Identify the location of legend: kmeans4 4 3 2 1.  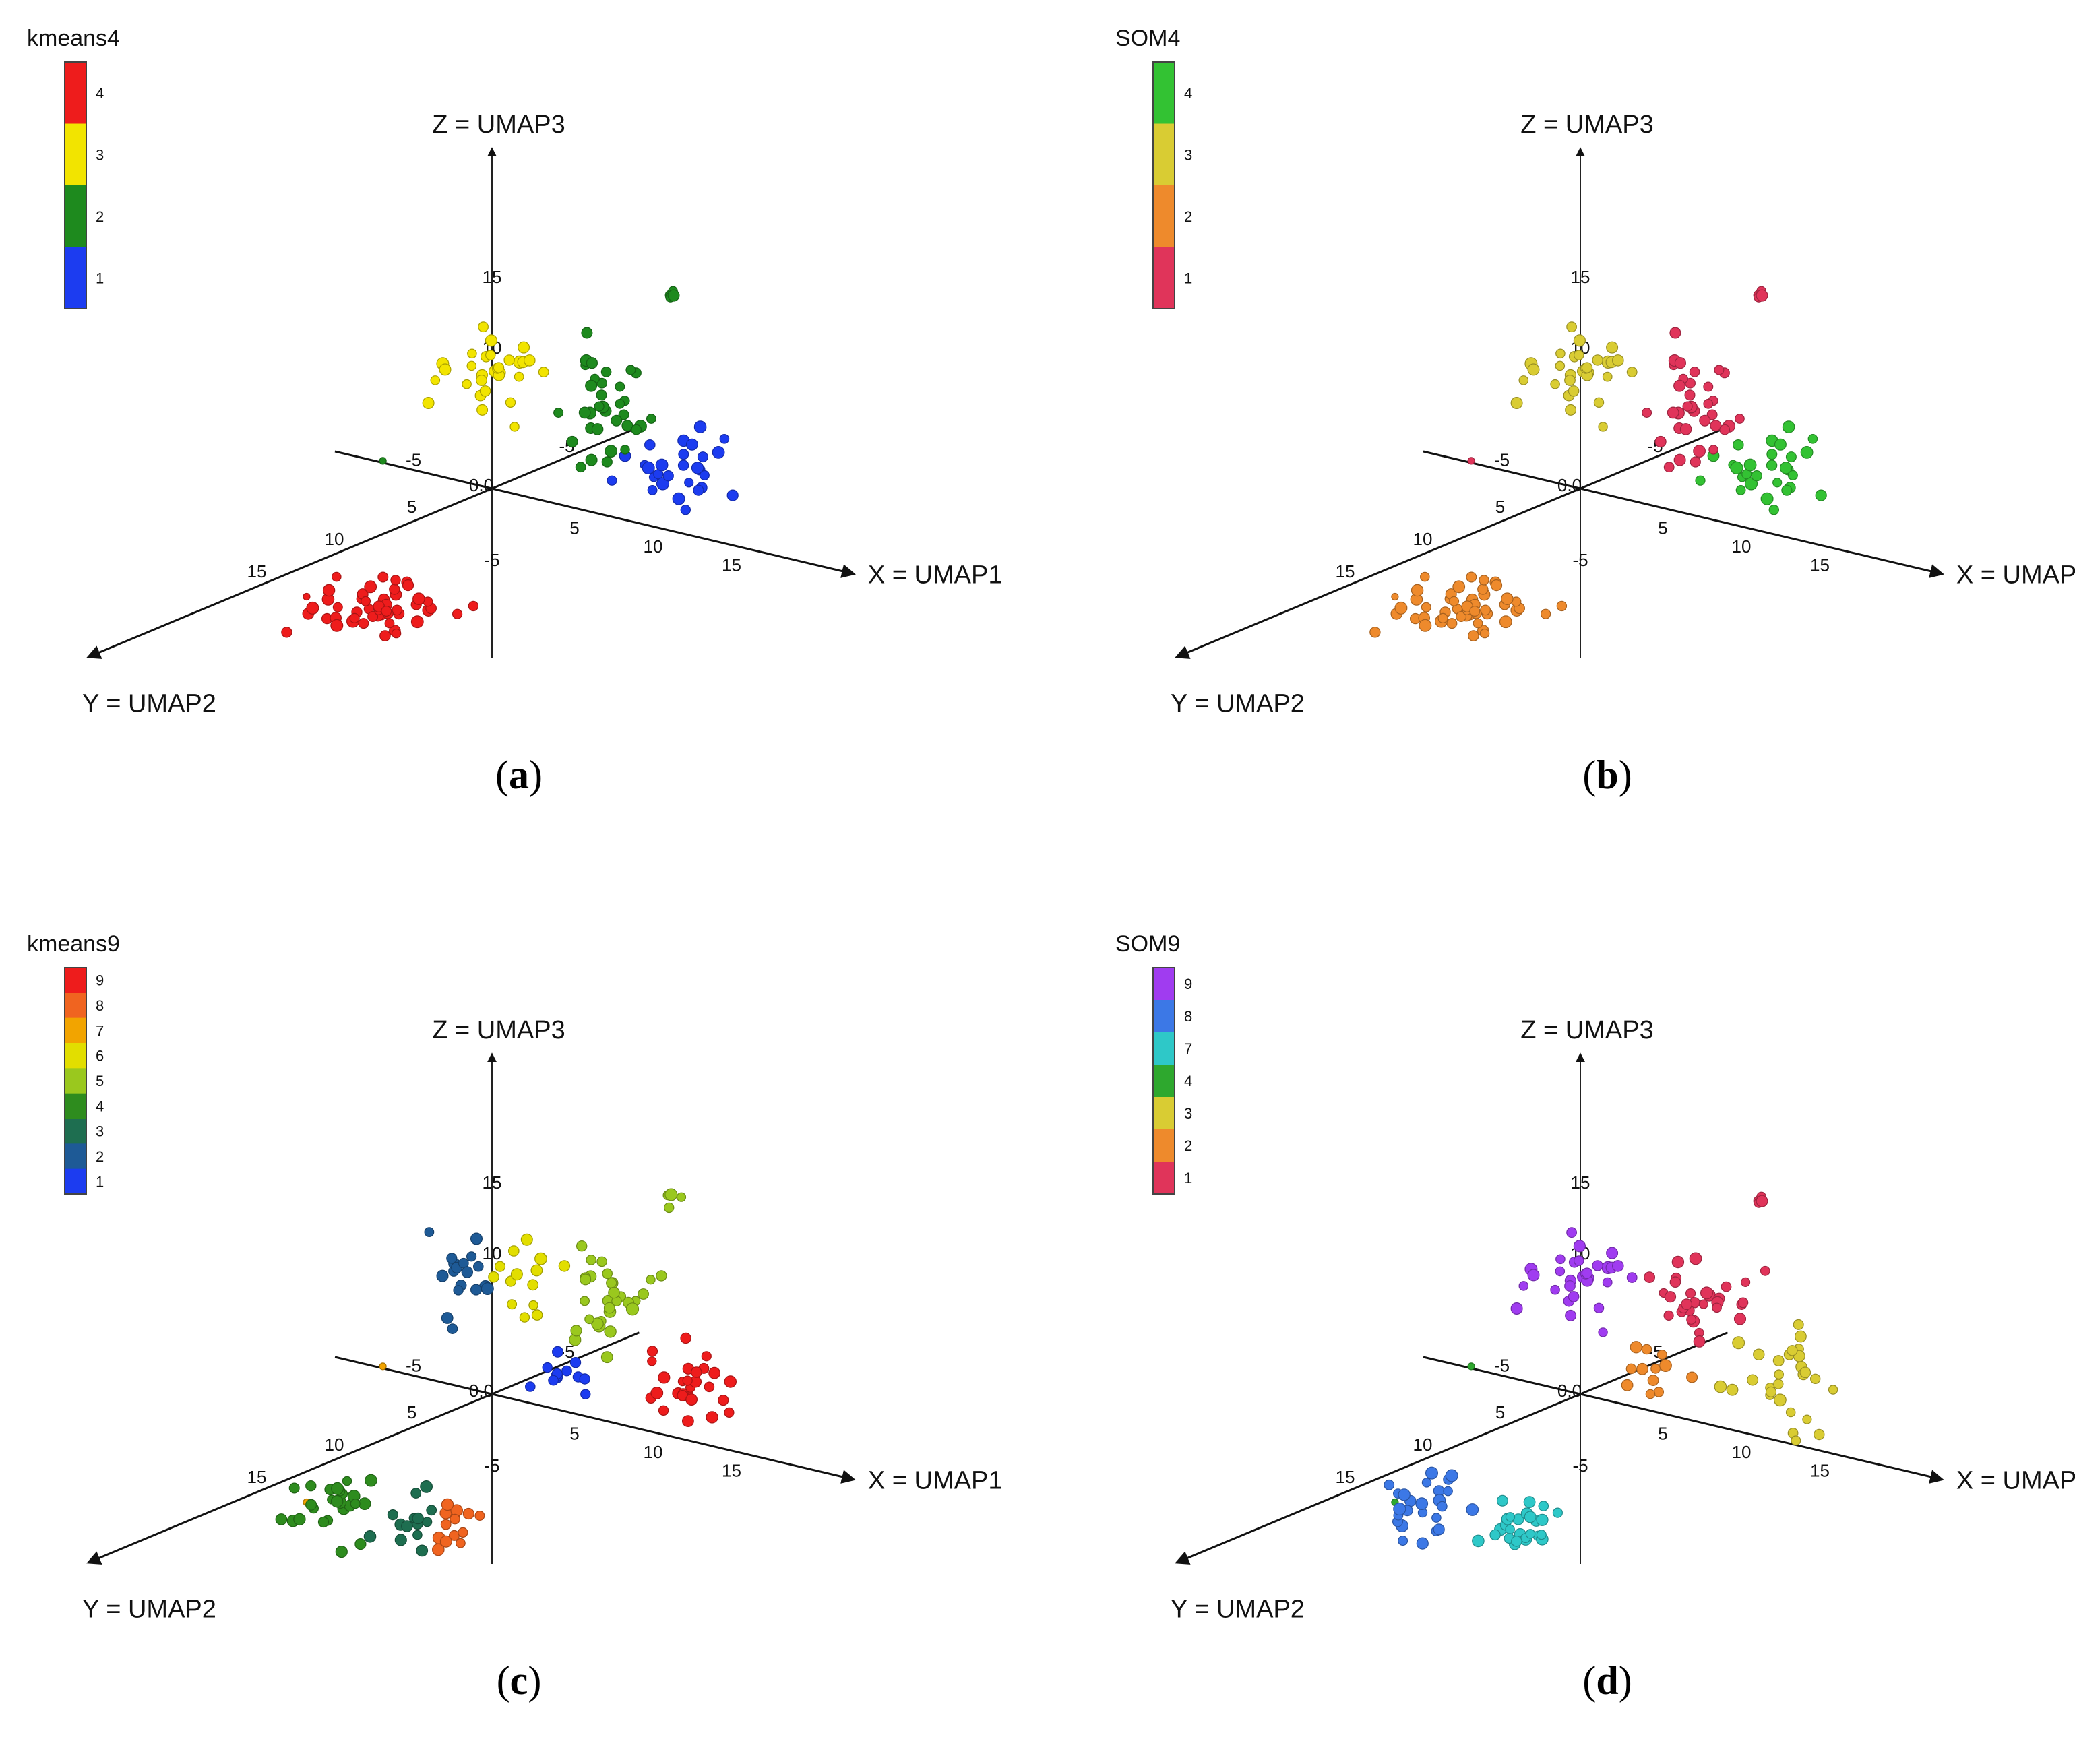
(73, 167).